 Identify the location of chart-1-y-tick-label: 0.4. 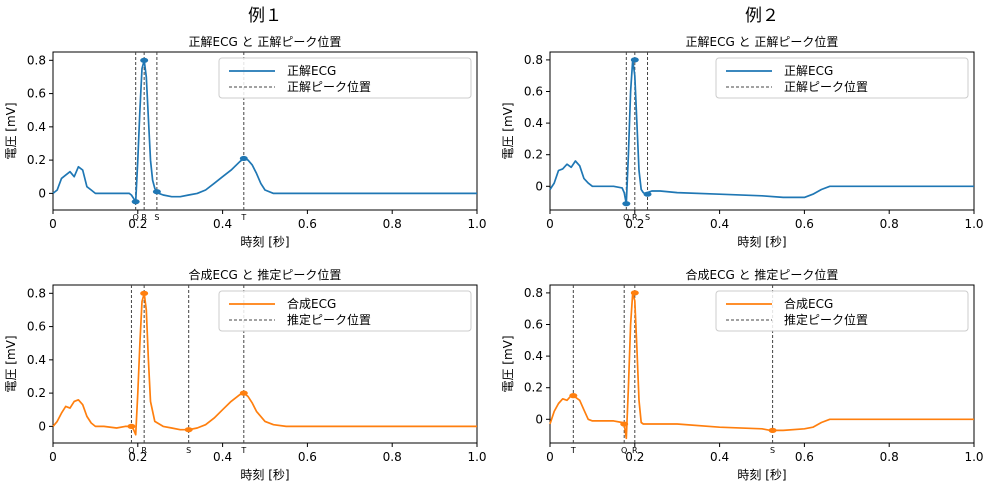
(36, 127).